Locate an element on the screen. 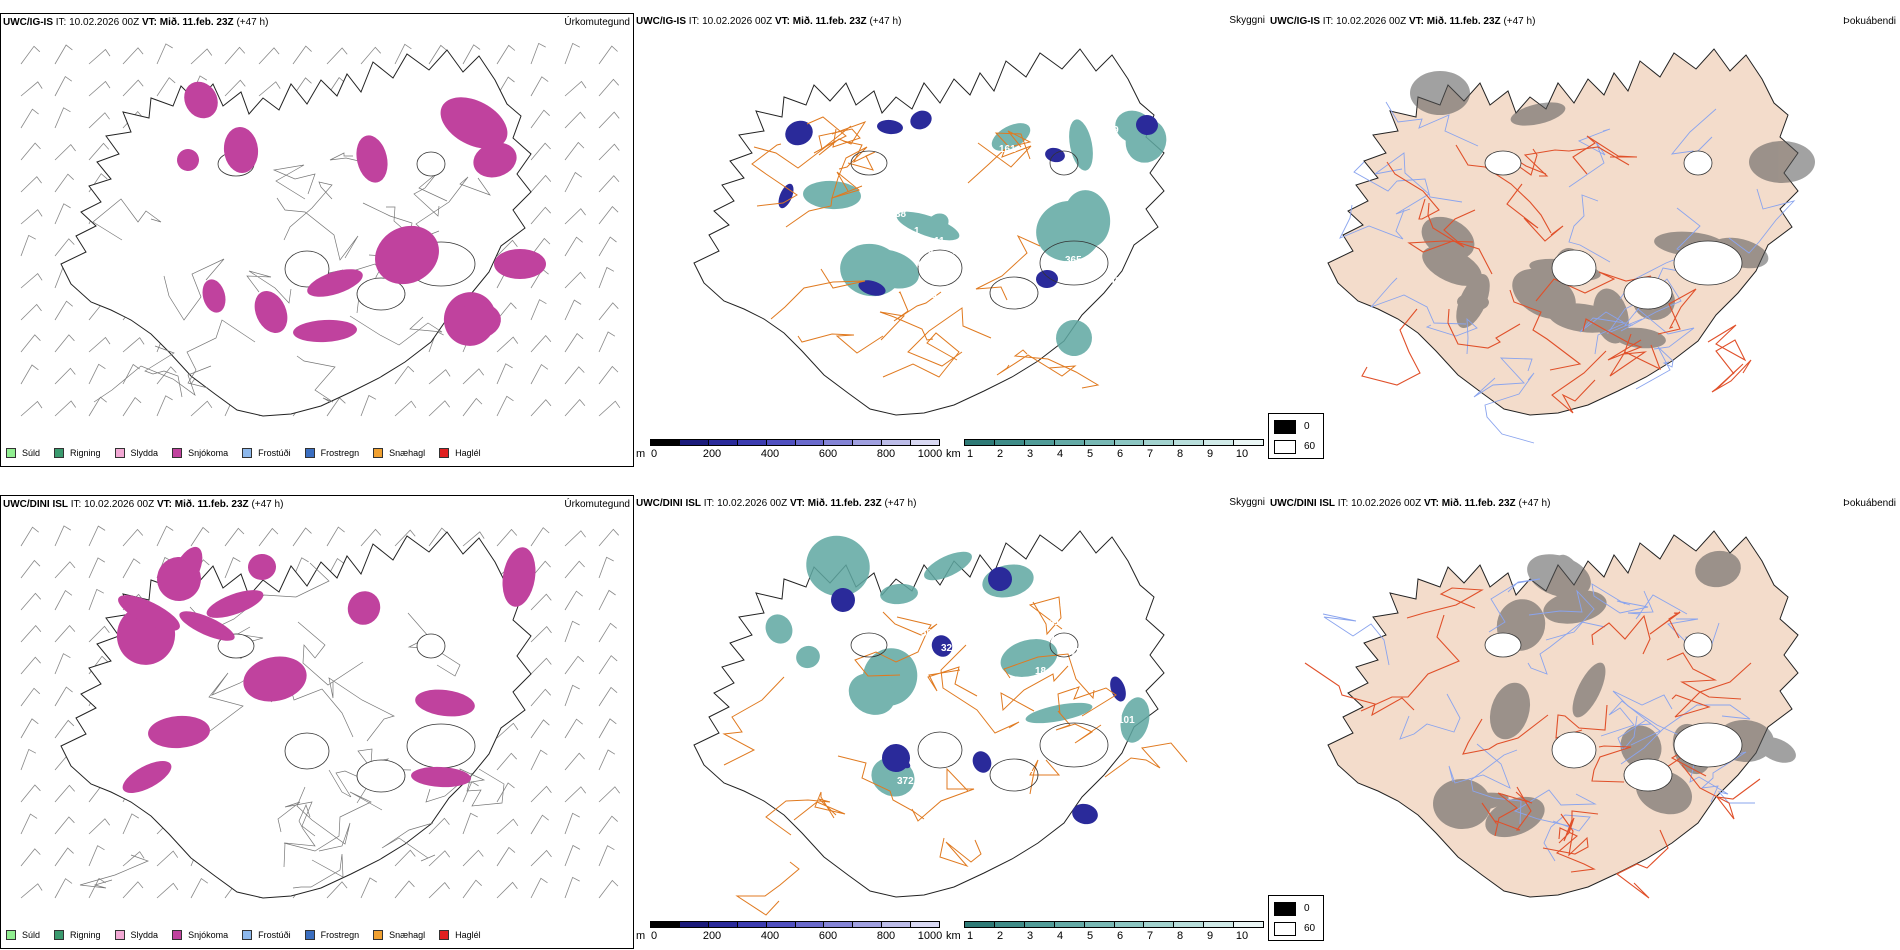 This screenshot has height=950, width=1900. legend-label: Frostregn is located at coordinates (340, 935).